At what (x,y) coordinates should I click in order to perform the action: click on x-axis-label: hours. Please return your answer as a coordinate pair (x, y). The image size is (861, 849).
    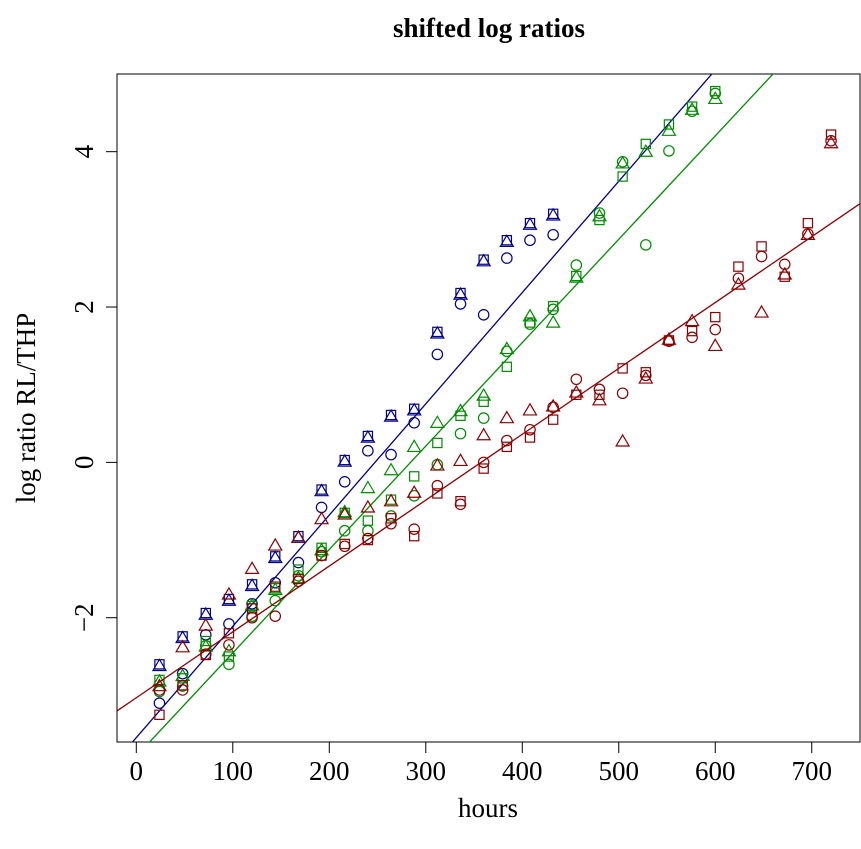
    Looking at the image, I should click on (488, 808).